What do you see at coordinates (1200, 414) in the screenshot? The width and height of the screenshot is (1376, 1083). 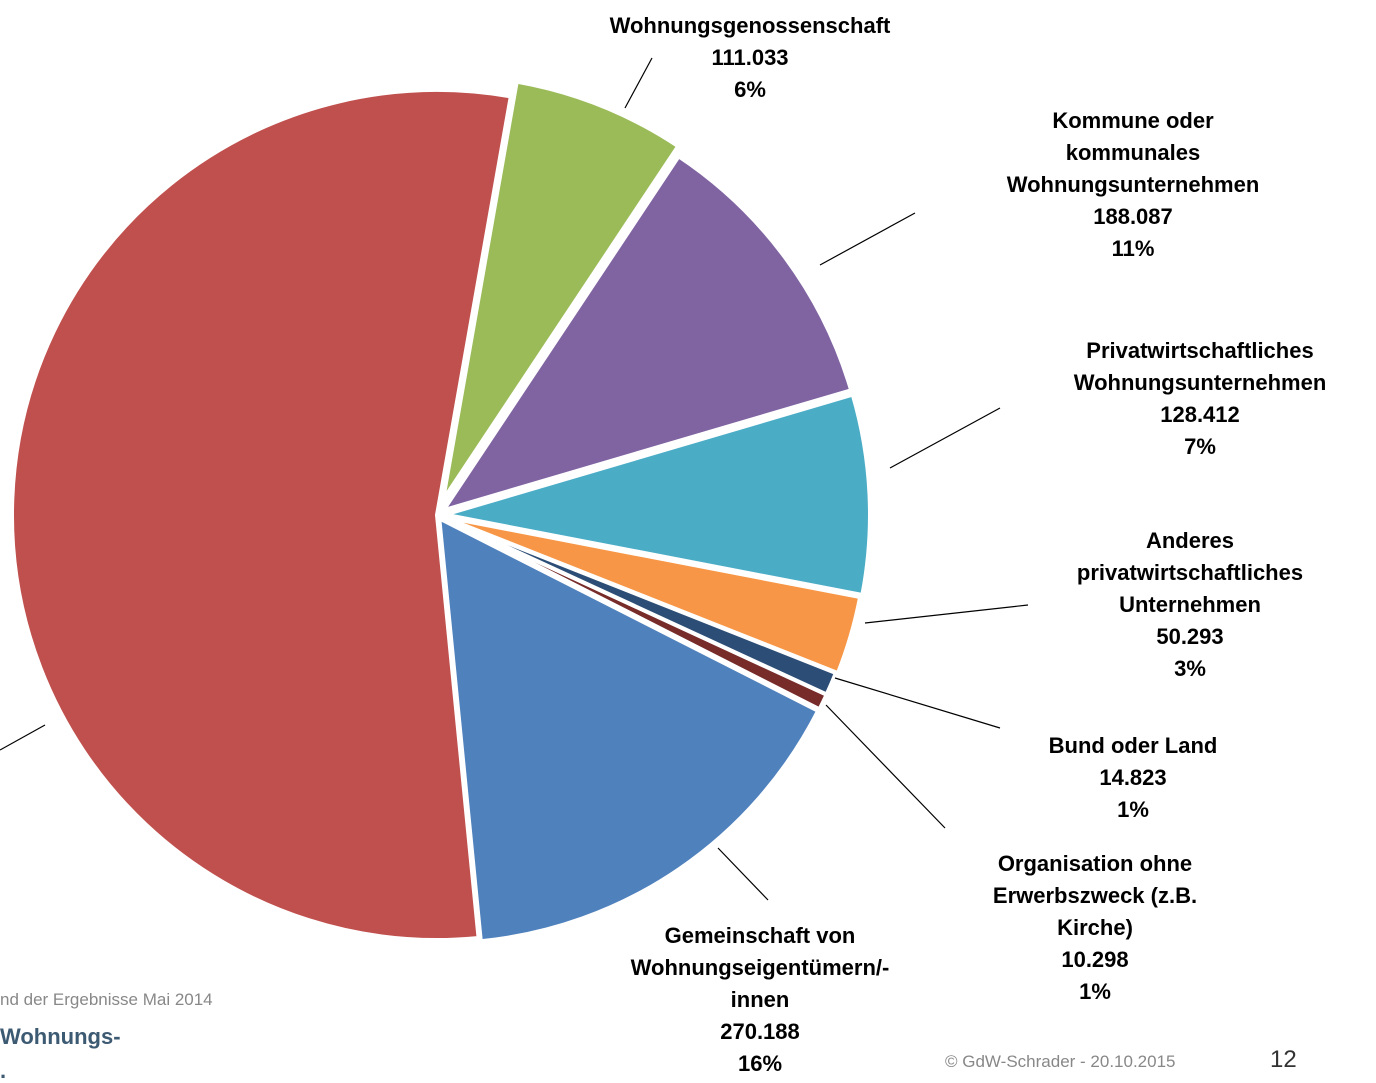 I see `value-label: 128.412` at bounding box center [1200, 414].